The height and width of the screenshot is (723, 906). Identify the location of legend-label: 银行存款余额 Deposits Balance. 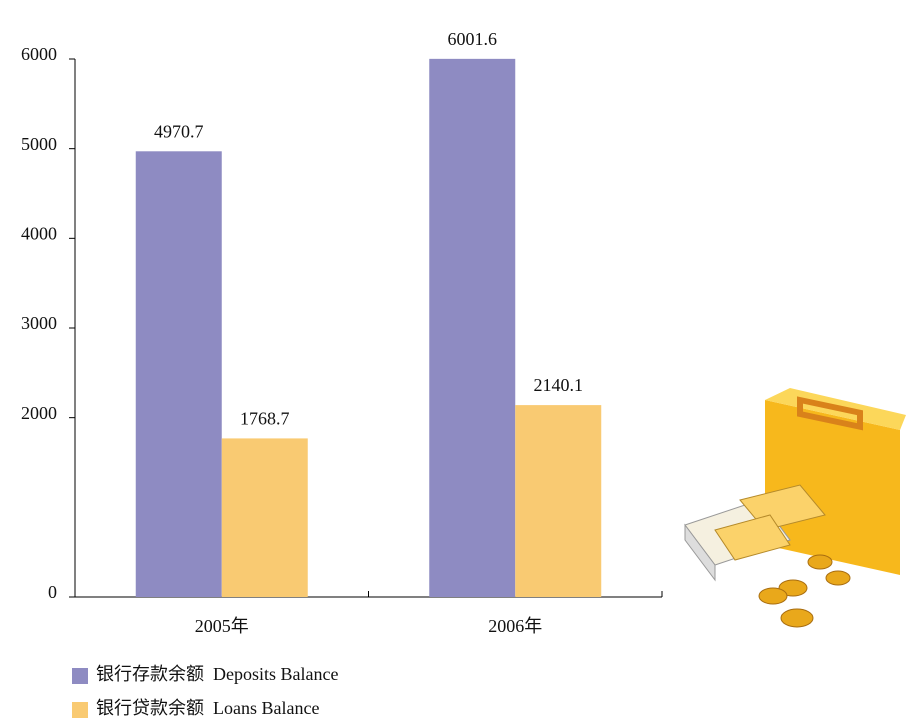
(217, 674).